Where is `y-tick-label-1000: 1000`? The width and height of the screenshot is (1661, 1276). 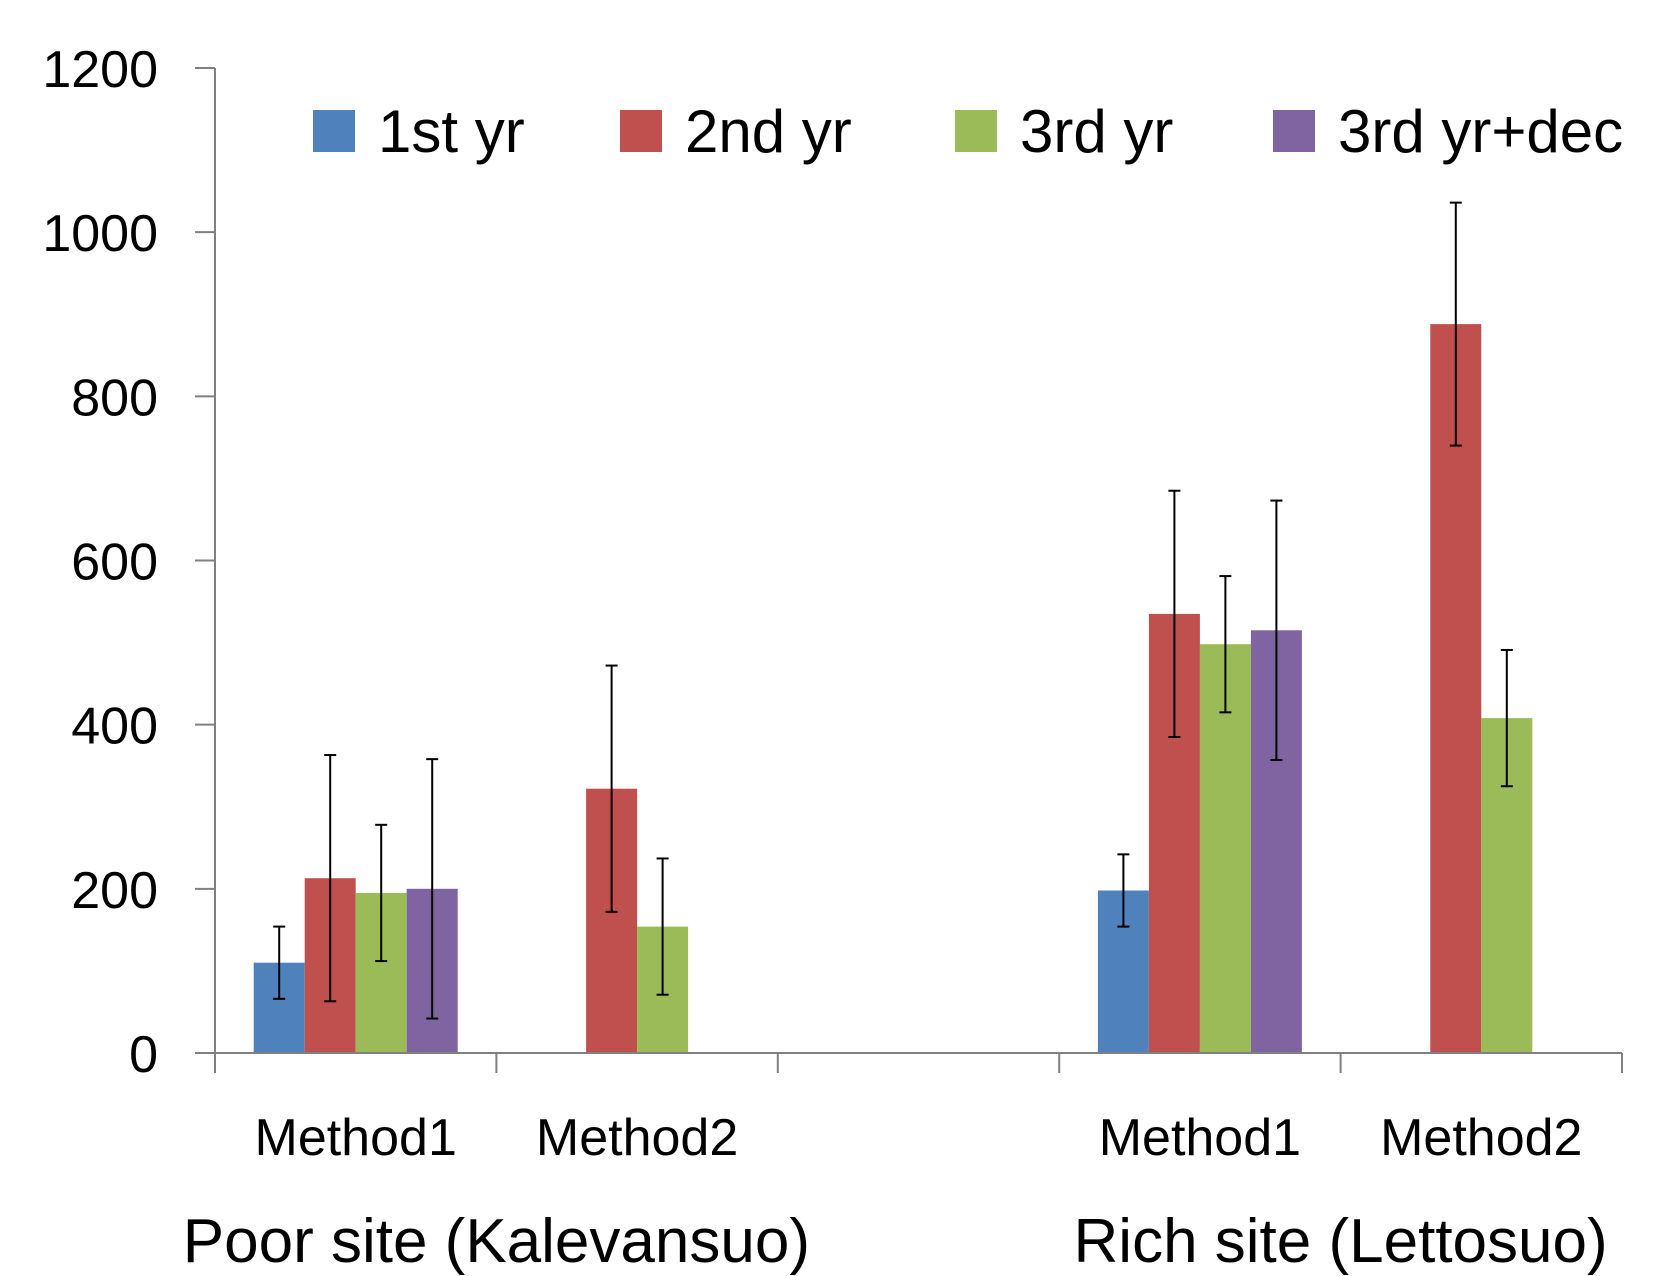 y-tick-label-1000: 1000 is located at coordinates (100, 234).